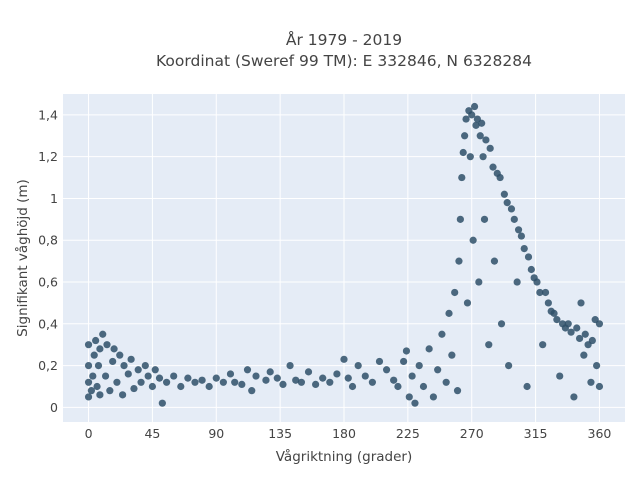 This screenshot has height=480, width=640. Describe the element at coordinates (408, 433) in the screenshot. I see `x-tick-label: 225` at that location.